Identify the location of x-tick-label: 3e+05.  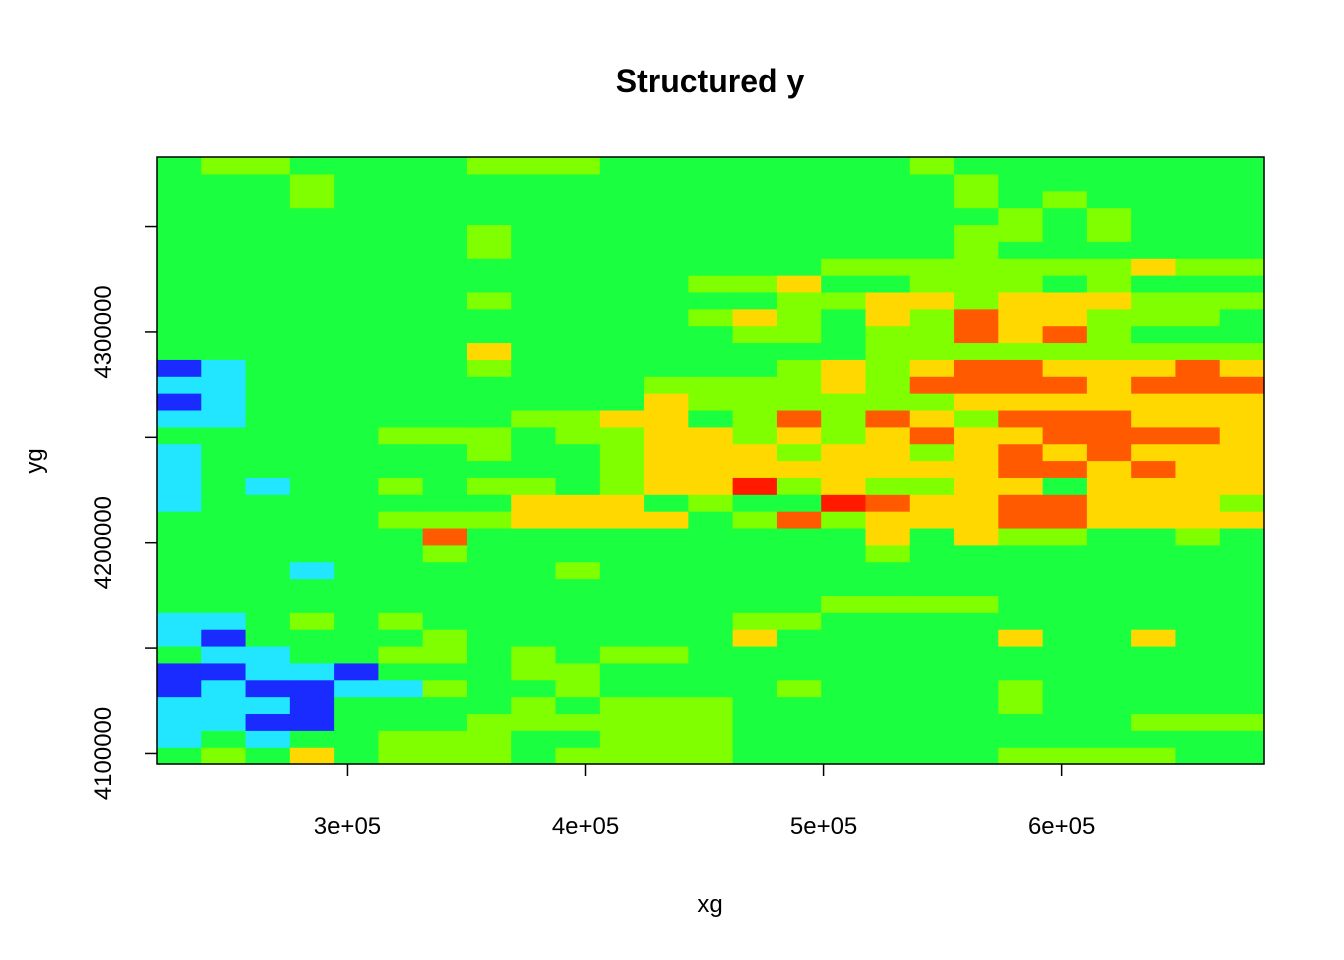
(347, 826).